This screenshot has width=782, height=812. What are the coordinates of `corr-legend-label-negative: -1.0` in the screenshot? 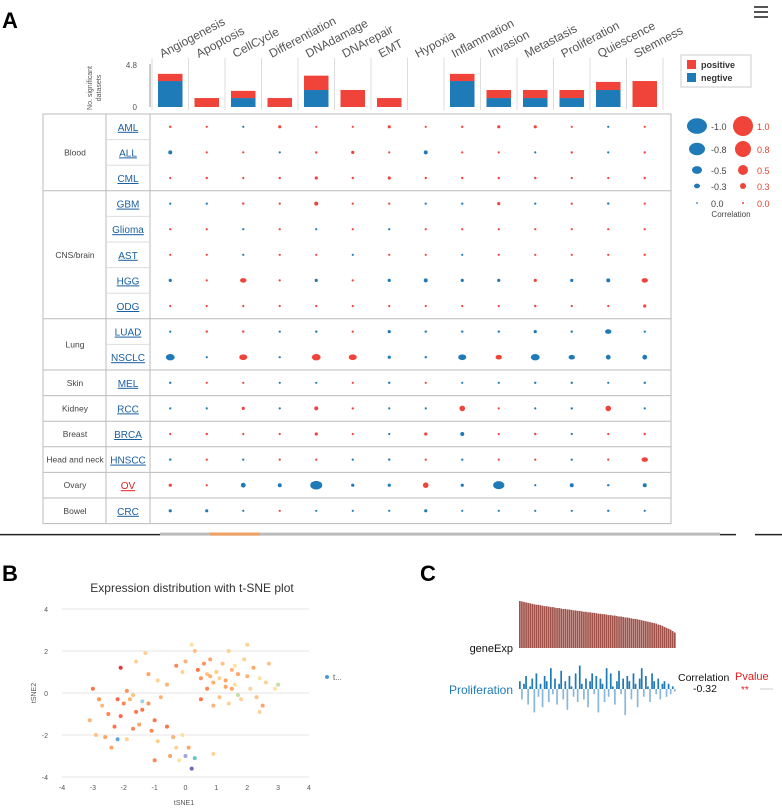 It's located at (719, 127).